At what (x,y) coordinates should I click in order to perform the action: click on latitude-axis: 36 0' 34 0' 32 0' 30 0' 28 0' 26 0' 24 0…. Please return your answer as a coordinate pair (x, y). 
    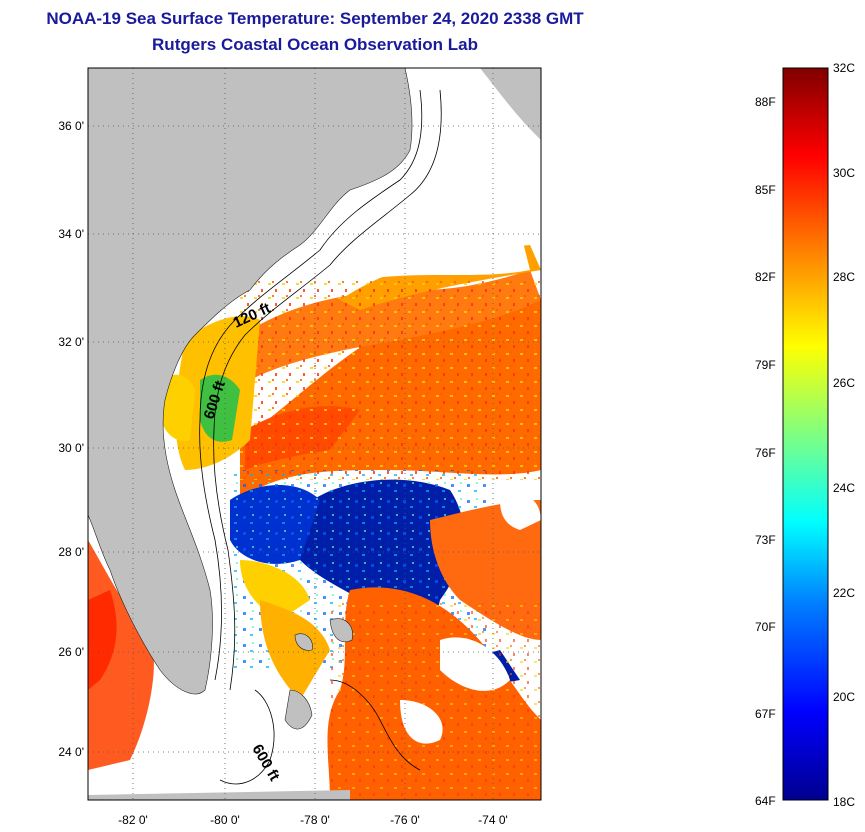
    Looking at the image, I should click on (71, 439).